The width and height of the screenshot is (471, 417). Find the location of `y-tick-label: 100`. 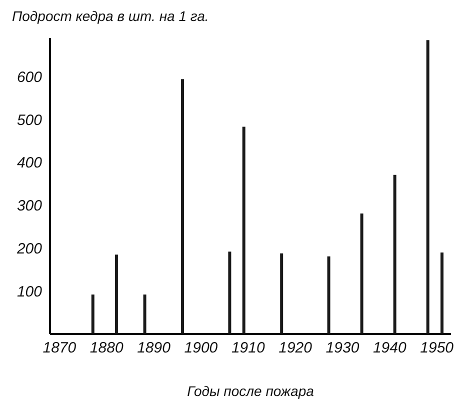

y-tick-label: 100 is located at coordinates (29, 291).